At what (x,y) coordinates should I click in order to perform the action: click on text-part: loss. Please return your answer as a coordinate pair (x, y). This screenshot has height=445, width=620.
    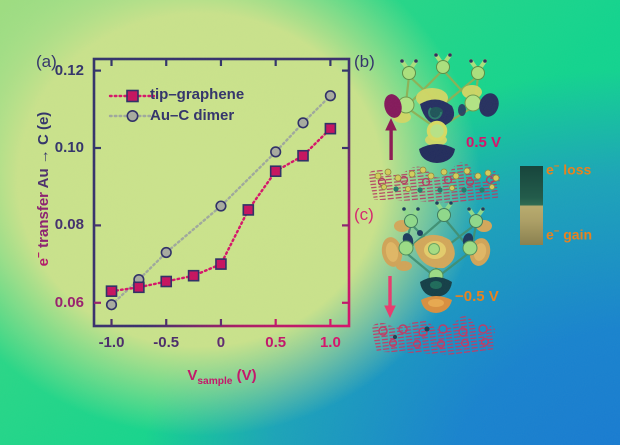
    Looking at the image, I should click on (575, 169).